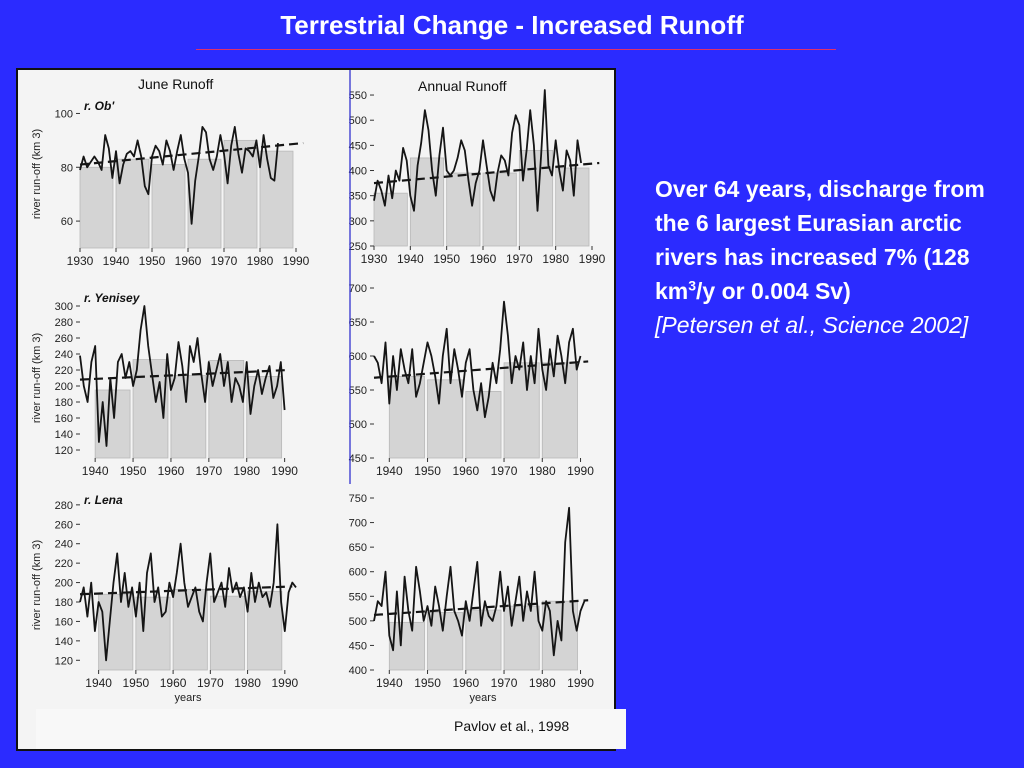 This screenshot has height=768, width=1024. What do you see at coordinates (64, 584) in the screenshot?
I see `y-tick-label: 200` at bounding box center [64, 584].